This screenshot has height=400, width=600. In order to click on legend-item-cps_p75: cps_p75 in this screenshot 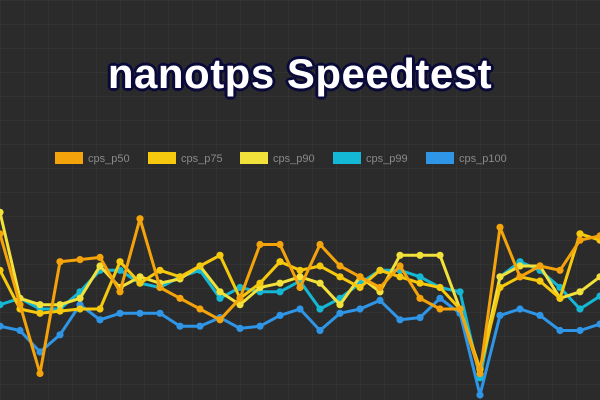, I will do `click(185, 158)`.